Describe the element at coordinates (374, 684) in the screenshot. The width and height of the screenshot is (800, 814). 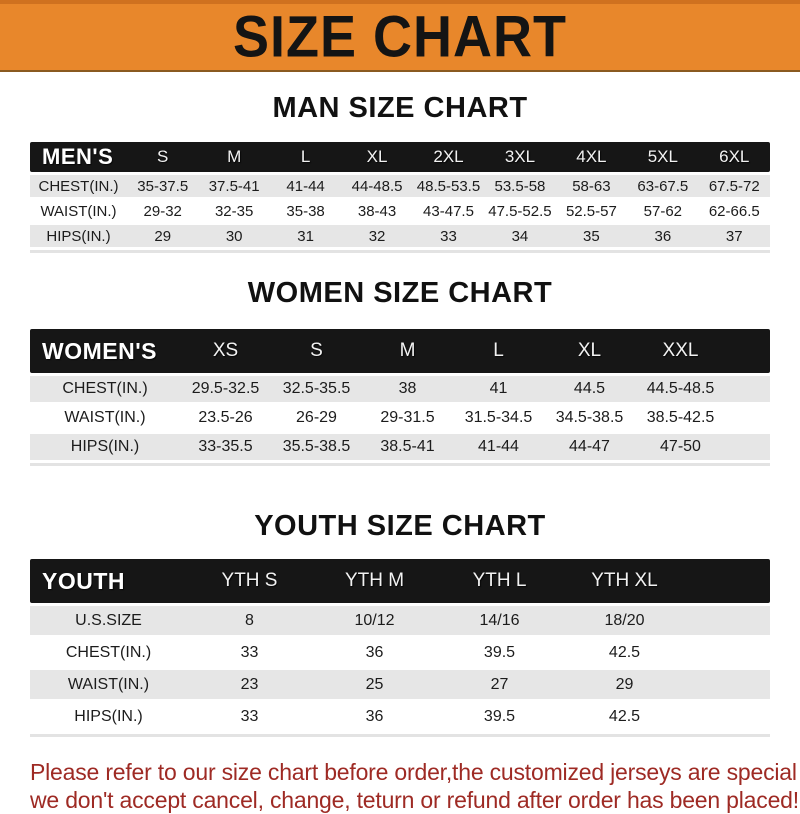
I see `cell-value: 25` at that location.